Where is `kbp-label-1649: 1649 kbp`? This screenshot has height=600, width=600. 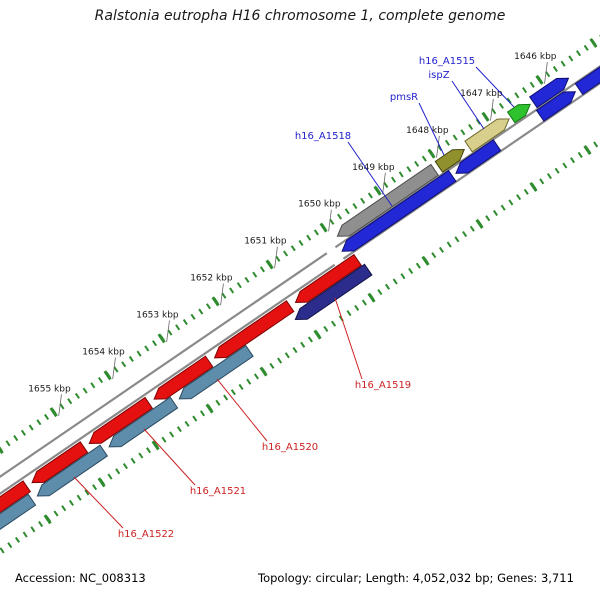 kbp-label-1649: 1649 kbp is located at coordinates (373, 168).